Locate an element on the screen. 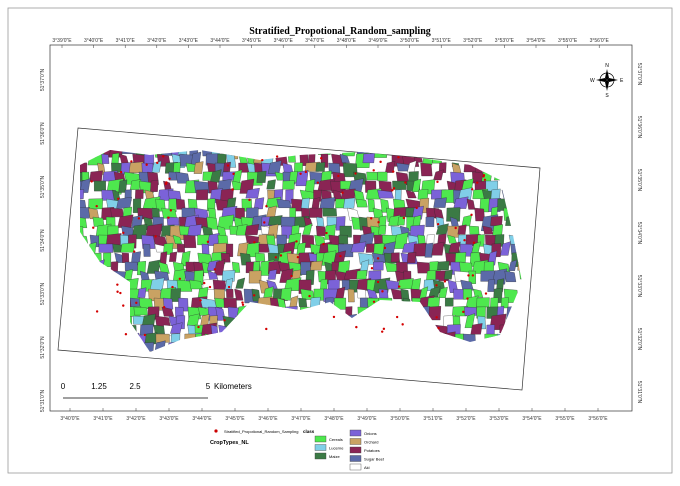 This screenshot has height=486, width=680. lon-label: 3°50'0"E is located at coordinates (410, 41).